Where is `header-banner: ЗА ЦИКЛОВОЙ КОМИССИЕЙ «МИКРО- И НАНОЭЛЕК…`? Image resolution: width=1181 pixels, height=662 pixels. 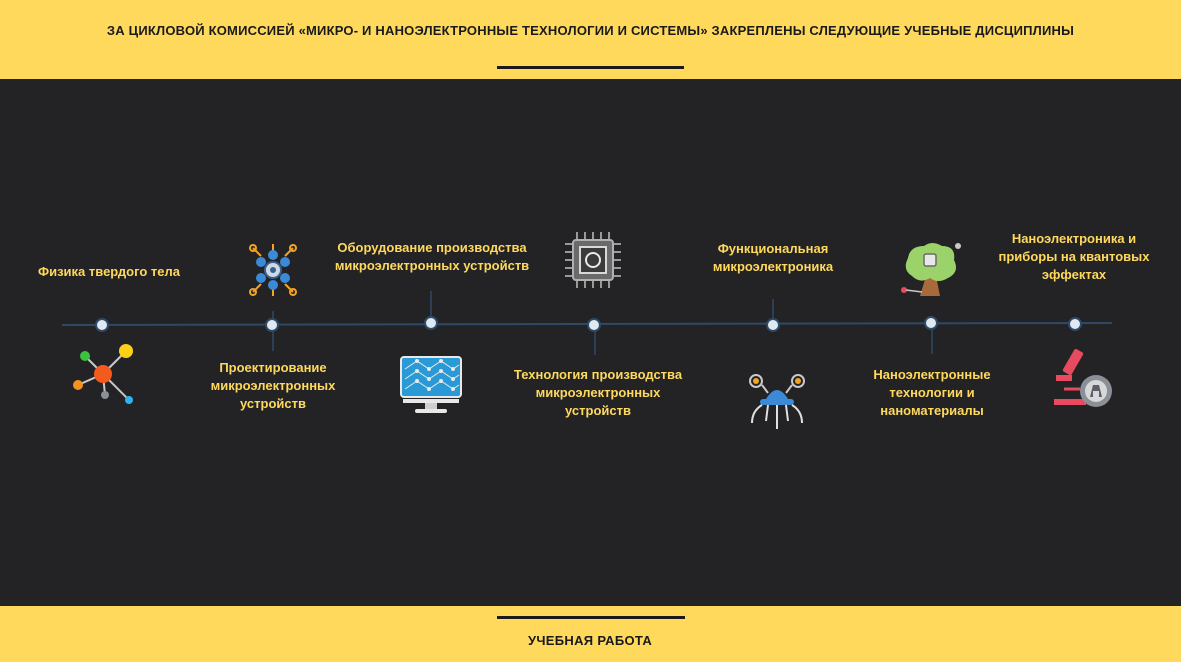
header-banner: ЗА ЦИКЛОВОЙ КОМИССИЕЙ «МИКРО- И НАНОЭЛЕК… is located at coordinates (590, 39).